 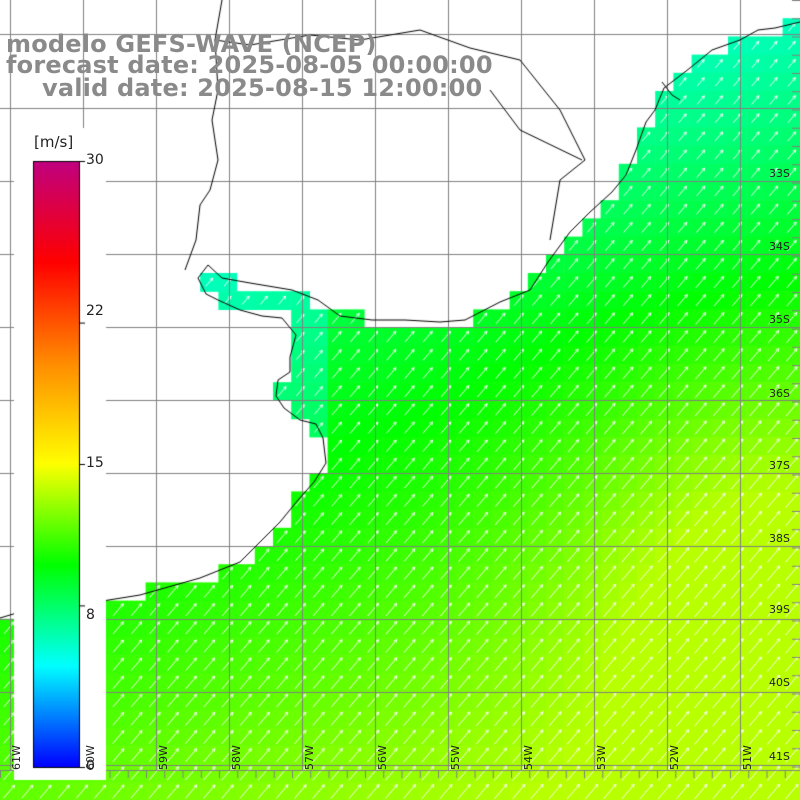 What do you see at coordinates (309, 757) in the screenshot?
I see `lon-label-57w: 57W` at bounding box center [309, 757].